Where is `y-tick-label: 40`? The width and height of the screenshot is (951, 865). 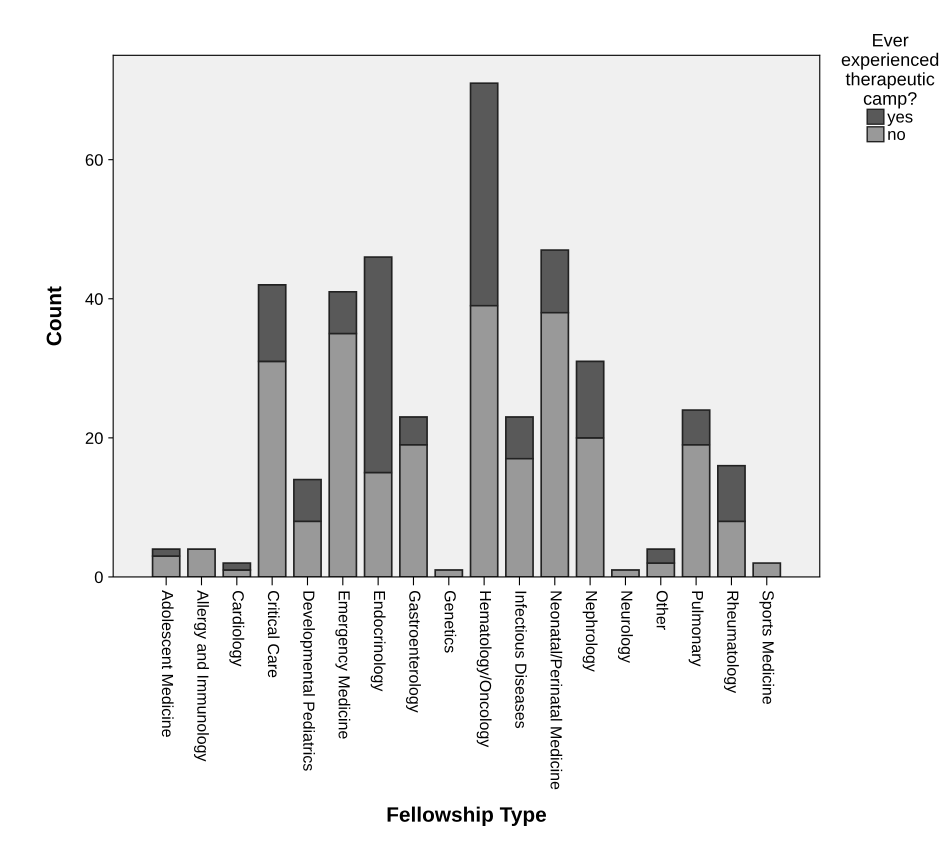
y-tick-label: 40 is located at coordinates (94, 299).